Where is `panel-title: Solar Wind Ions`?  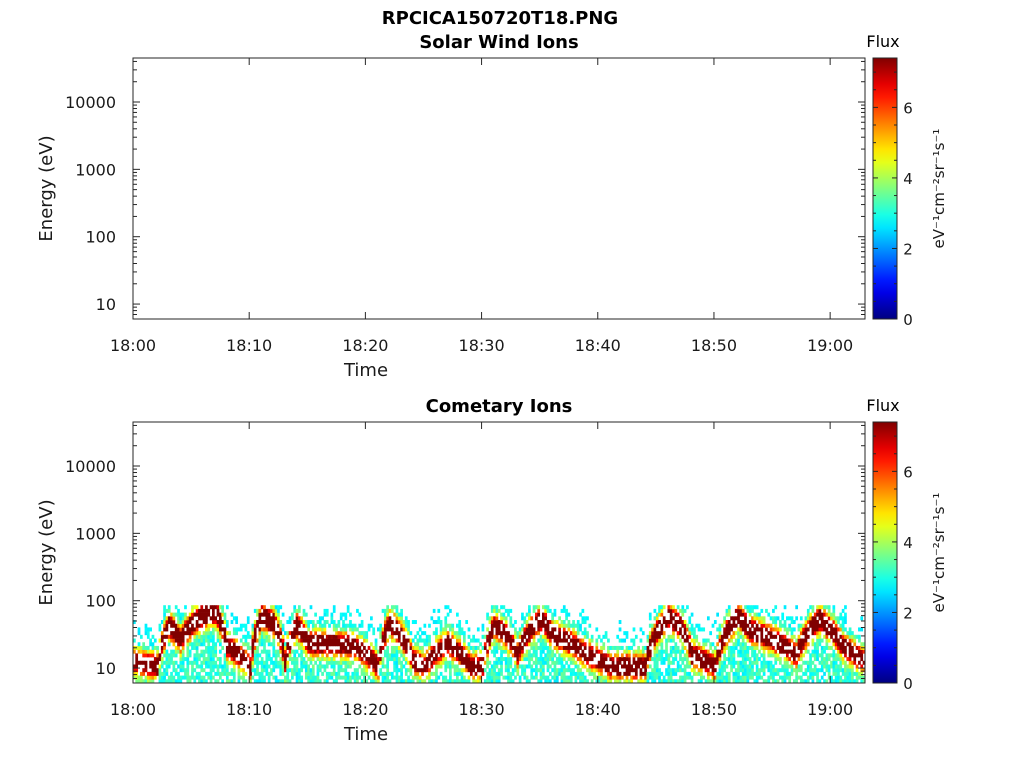
panel-title: Solar Wind Ions is located at coordinates (498, 42).